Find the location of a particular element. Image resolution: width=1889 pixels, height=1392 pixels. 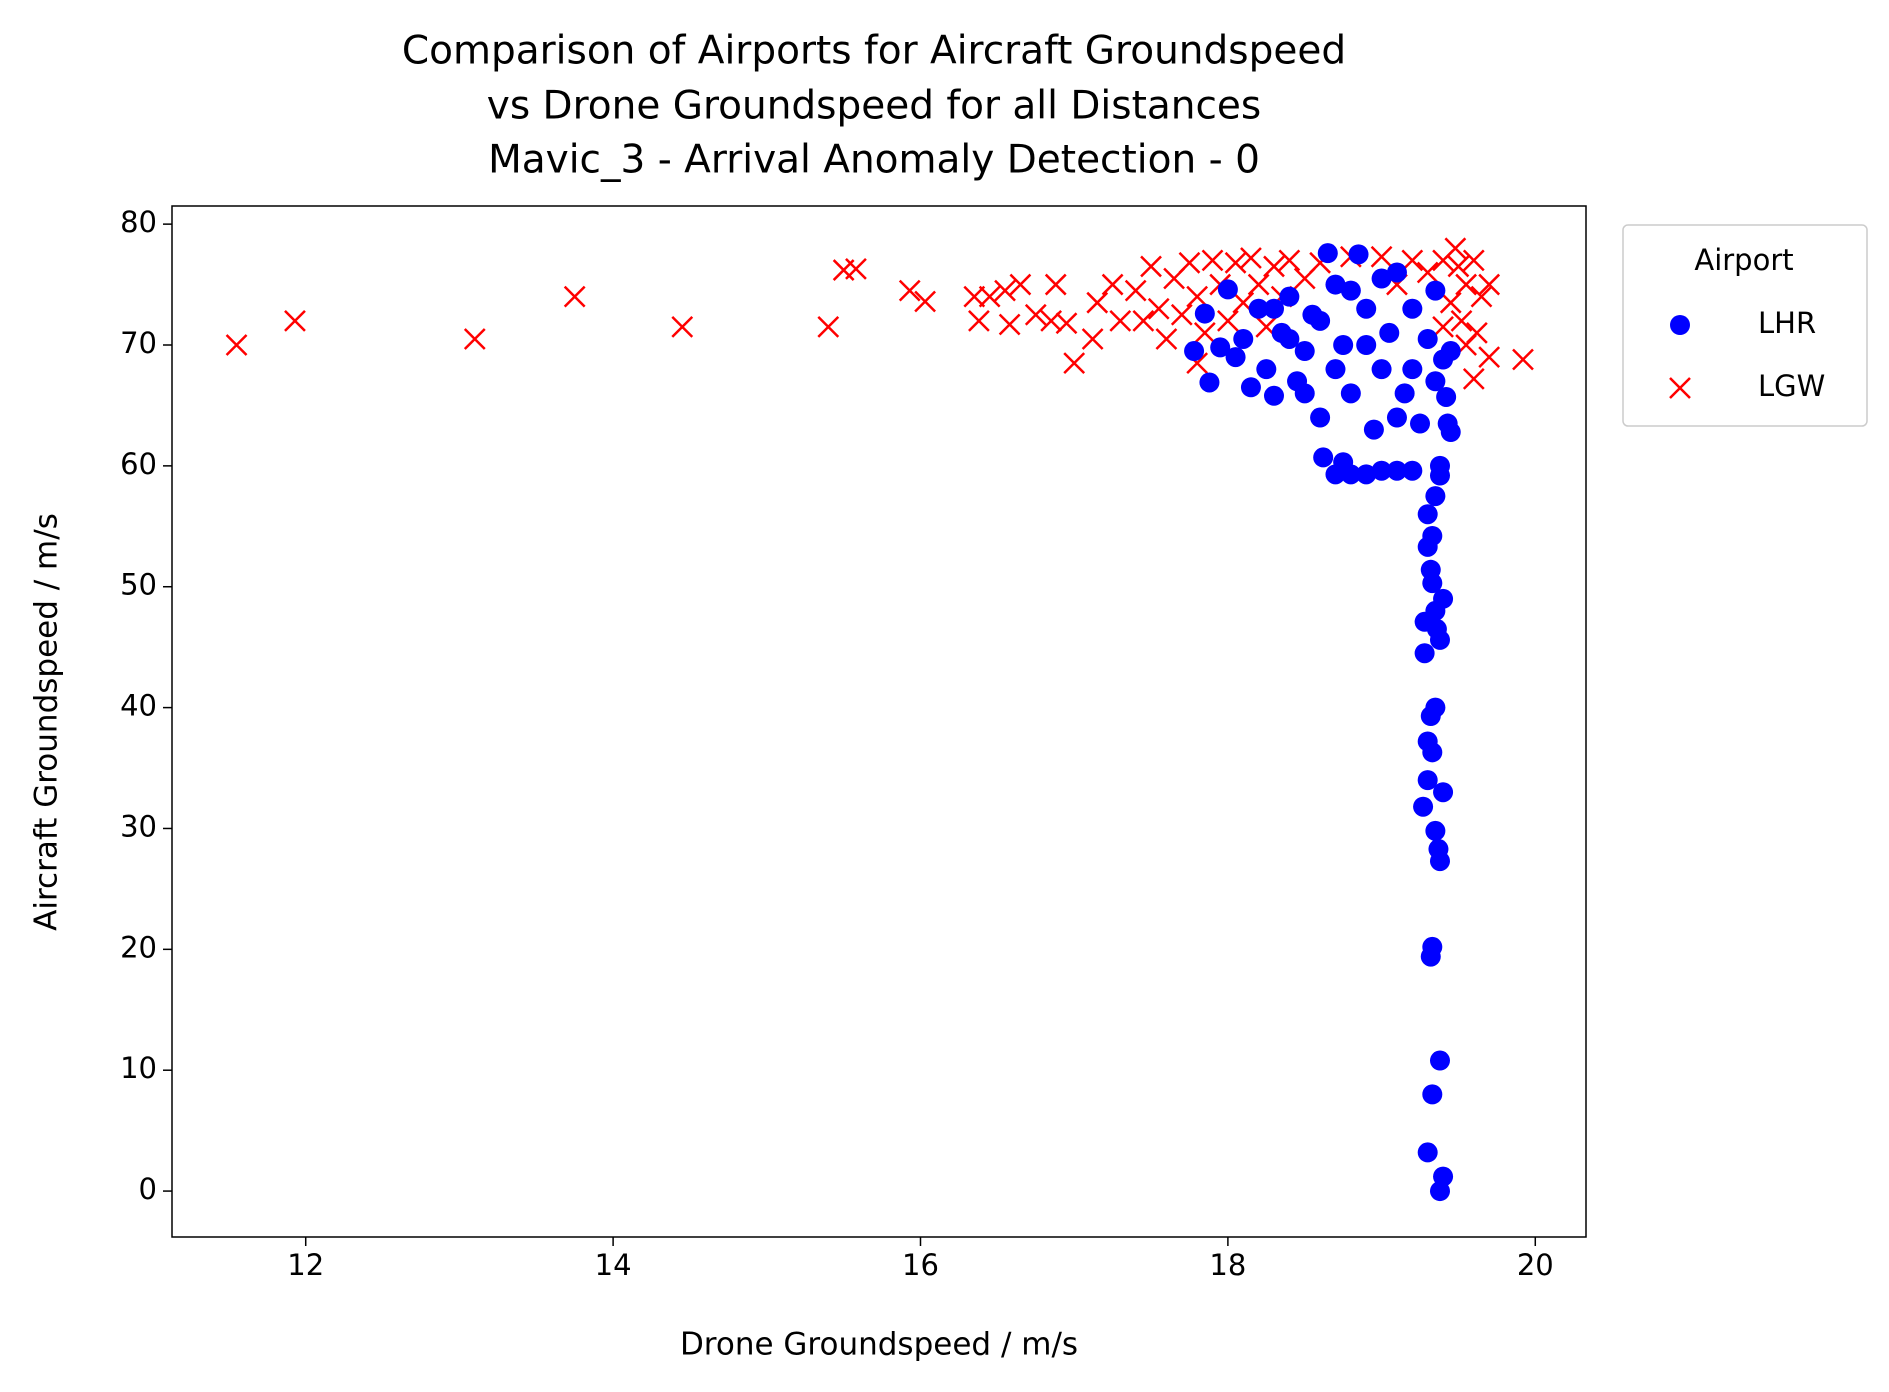

y-tick-label: 80 is located at coordinates (138, 222).